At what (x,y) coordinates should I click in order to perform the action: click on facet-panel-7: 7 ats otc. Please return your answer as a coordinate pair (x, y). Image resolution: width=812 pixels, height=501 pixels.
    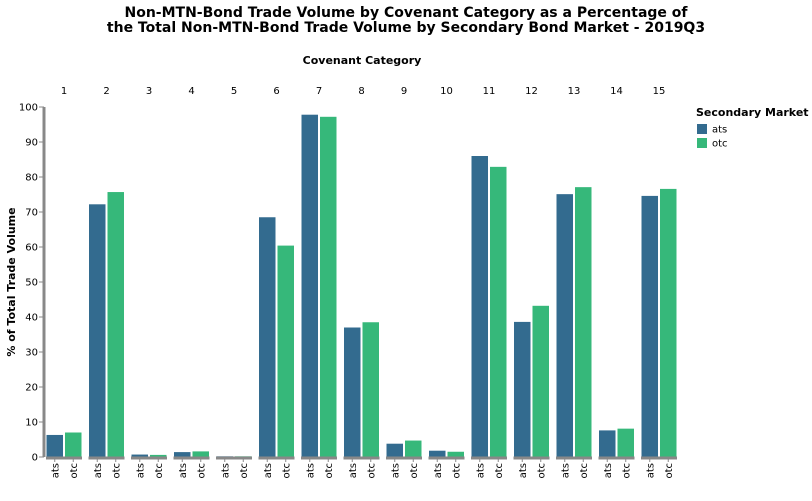
    Looking at the image, I should click on (319, 282).